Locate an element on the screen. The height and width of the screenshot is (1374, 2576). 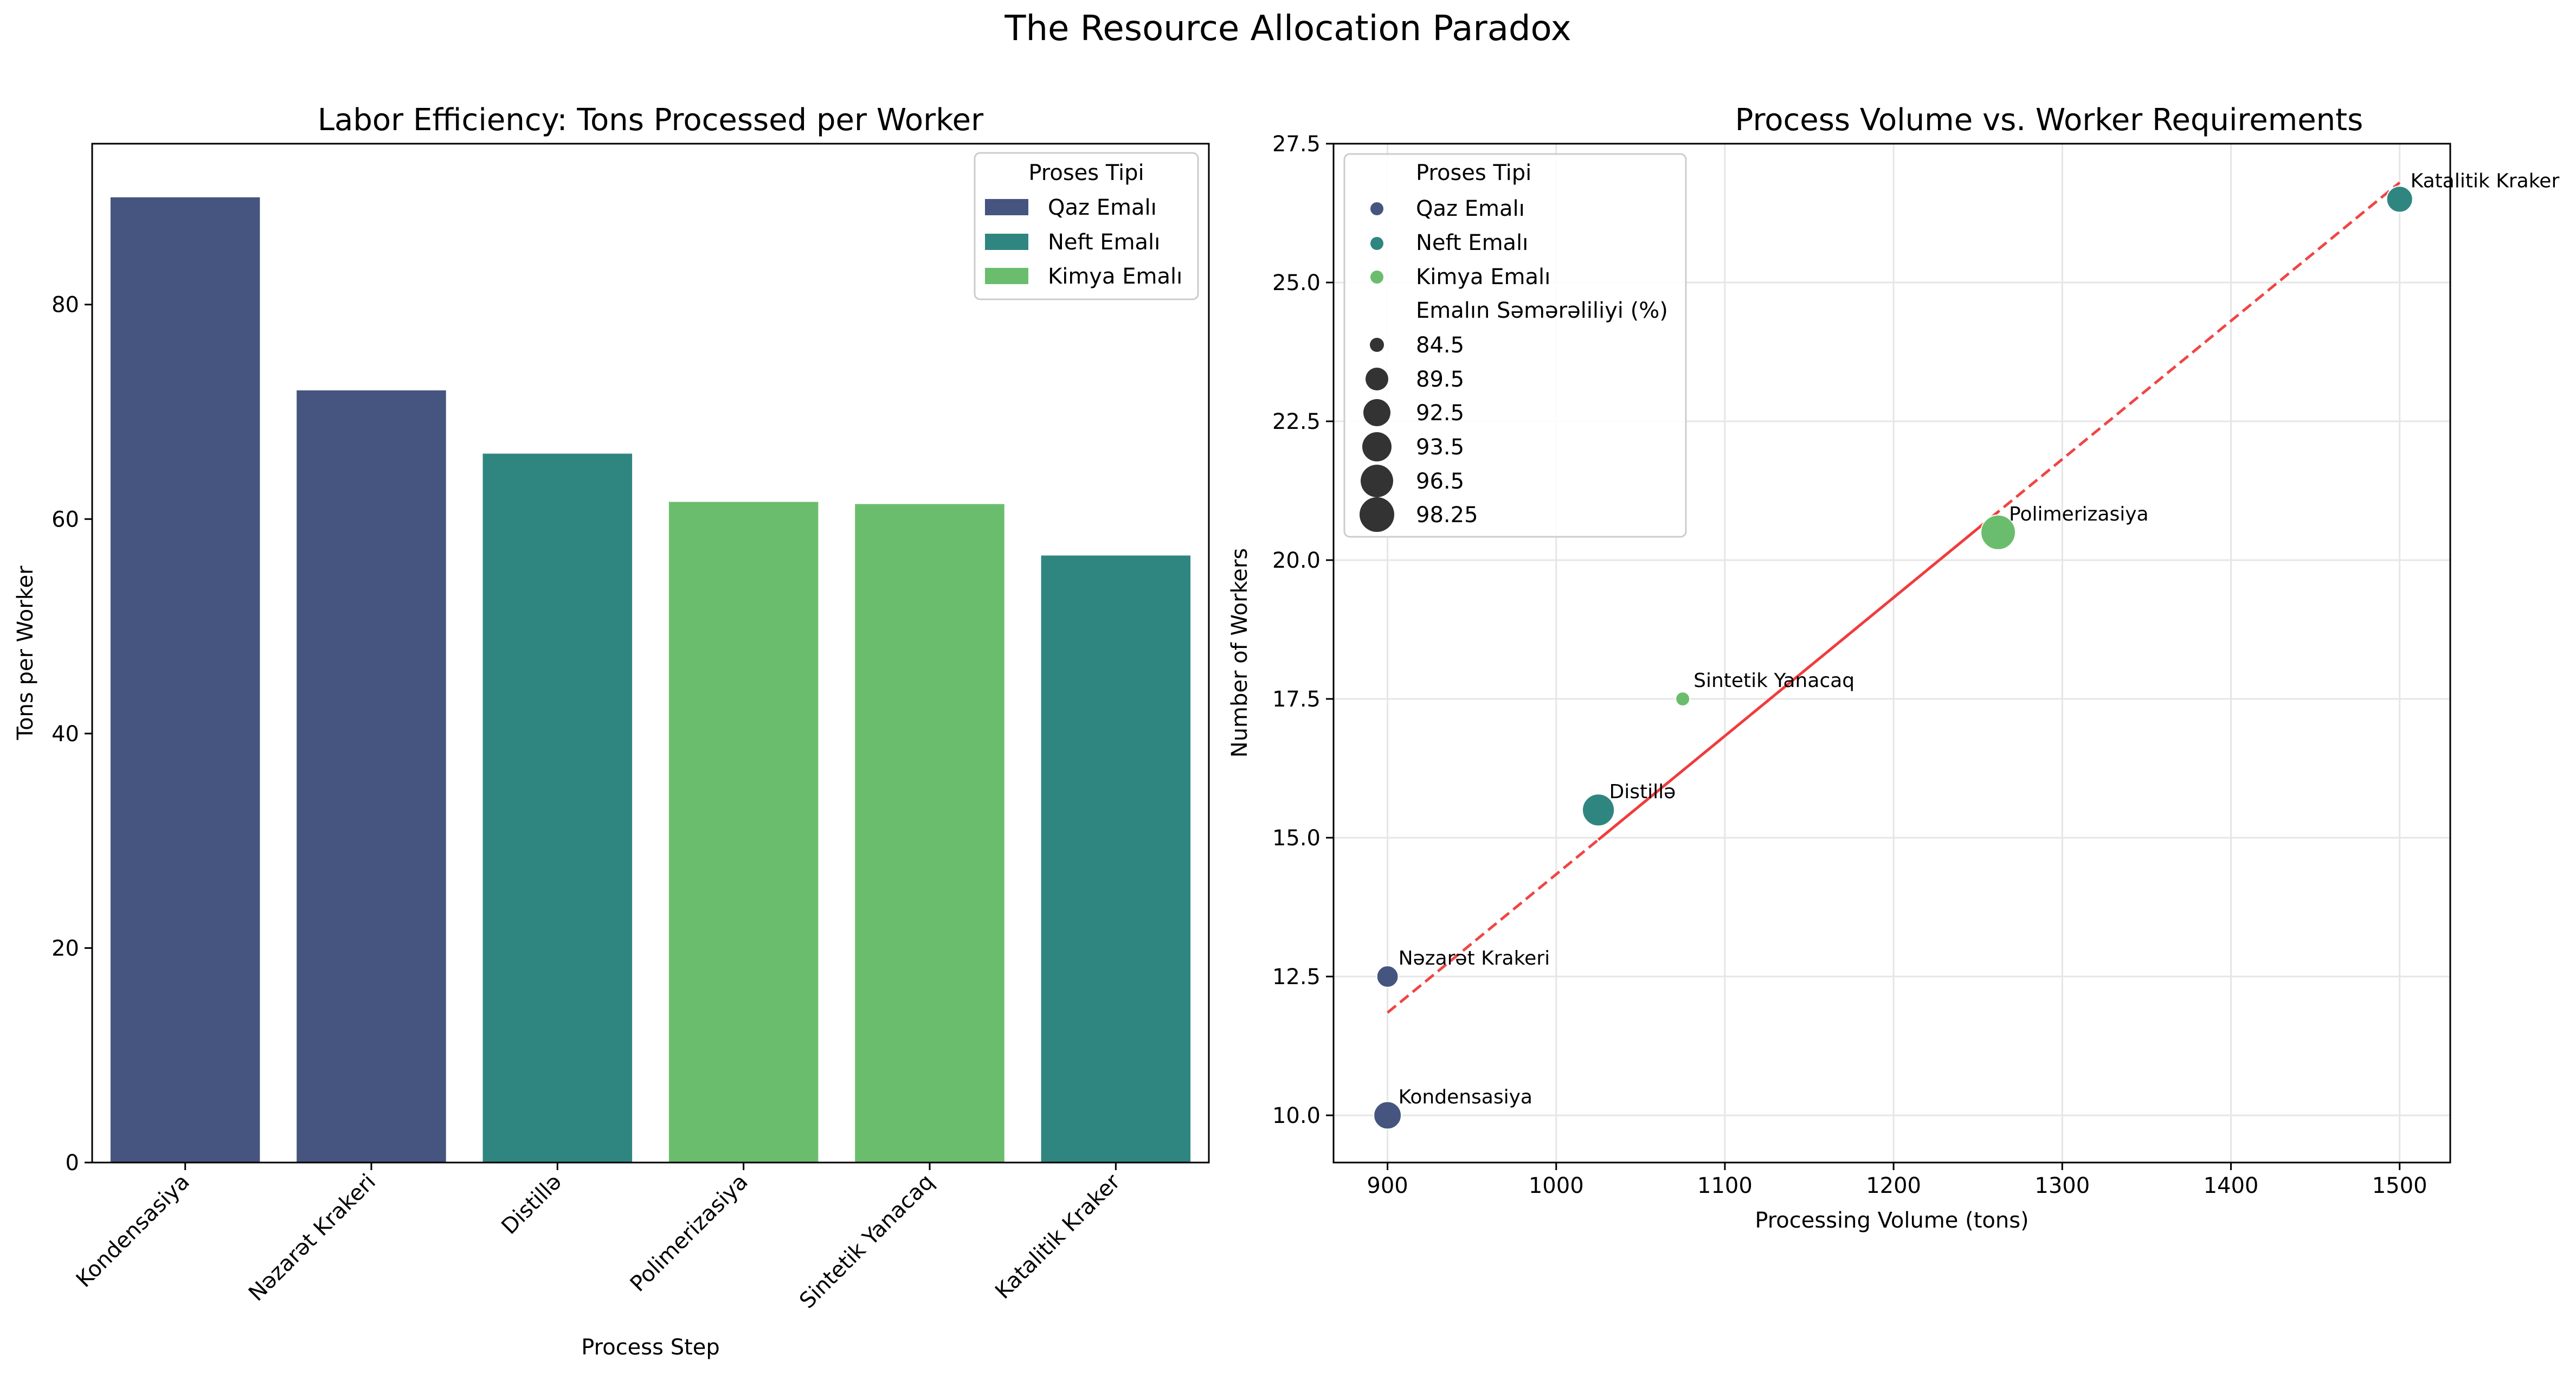
trend-line-solid is located at coordinates (1798, 675).